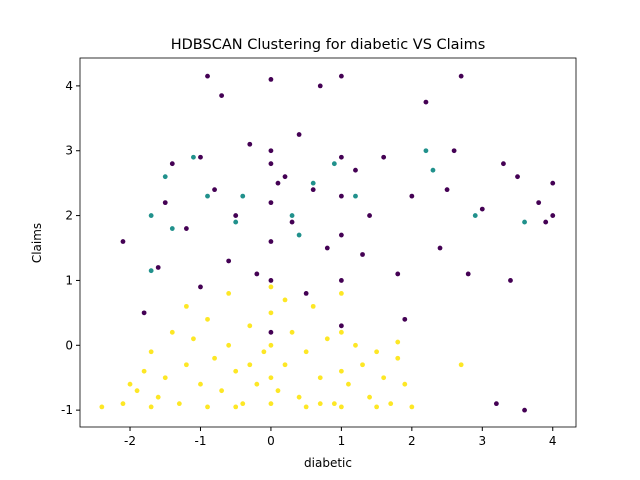 This screenshot has width=640, height=480. Describe the element at coordinates (328, 463) in the screenshot. I see `x-axis-label: diabetic` at that location.